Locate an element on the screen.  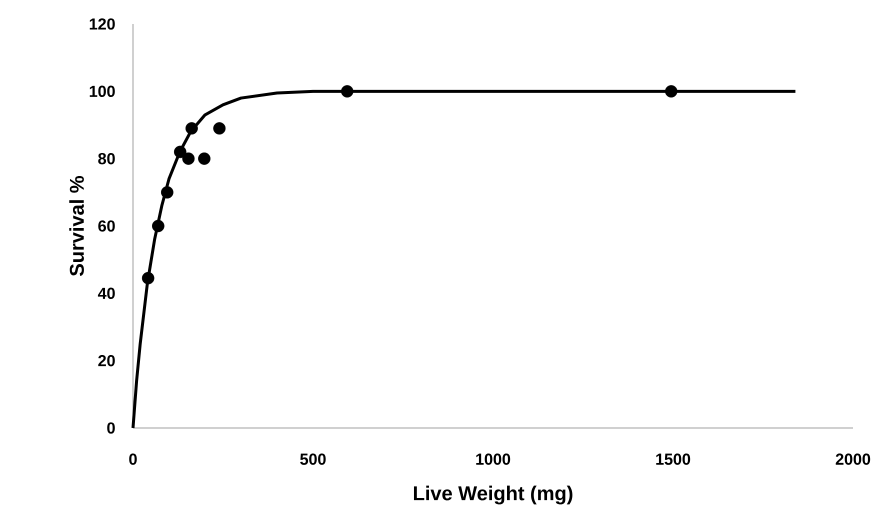
x-tick-label: 0 is located at coordinates (133, 459).